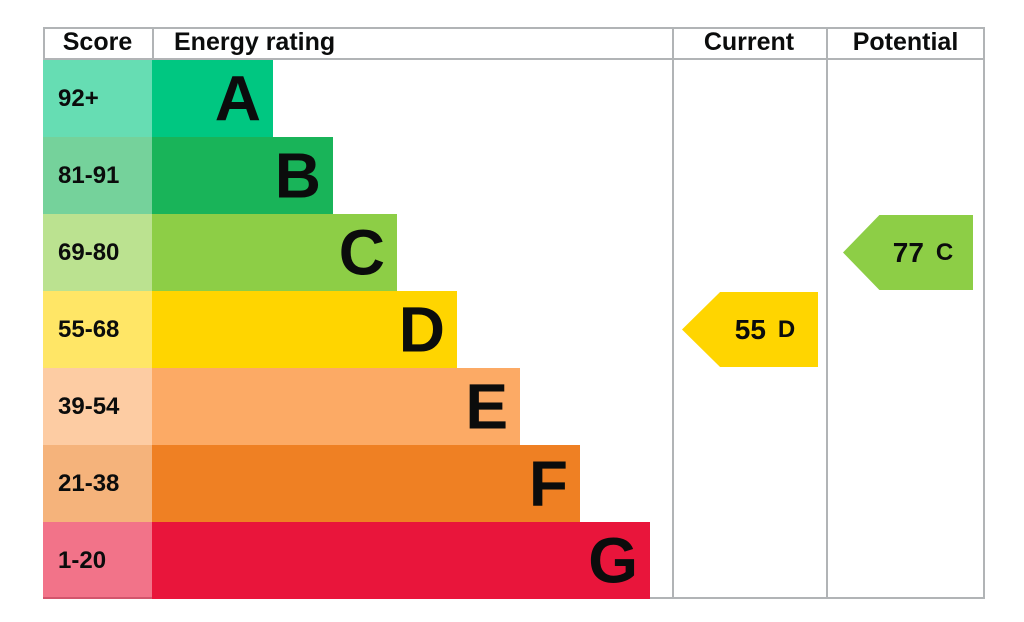  What do you see at coordinates (97, 98) in the screenshot?
I see `band-score-a: 92+` at bounding box center [97, 98].